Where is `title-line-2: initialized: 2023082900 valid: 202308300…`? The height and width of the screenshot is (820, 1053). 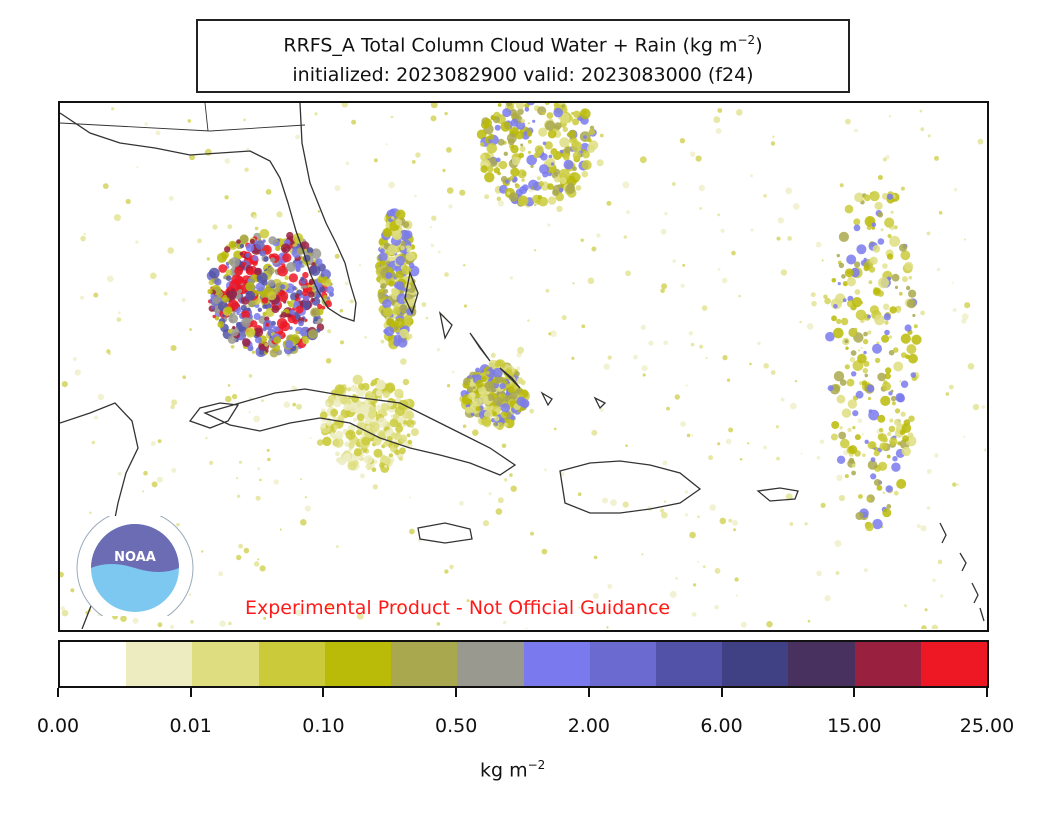 title-line-2: initialized: 2023082900 valid: 202308300… is located at coordinates (523, 75).